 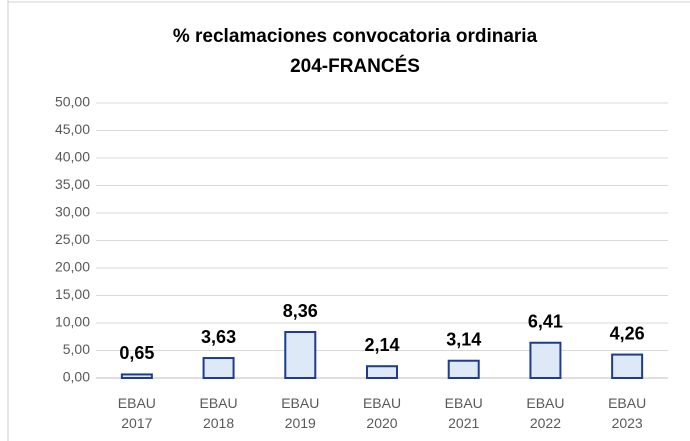 What do you see at coordinates (300, 413) in the screenshot?
I see `x-tick-label: EBAU 2019` at bounding box center [300, 413].